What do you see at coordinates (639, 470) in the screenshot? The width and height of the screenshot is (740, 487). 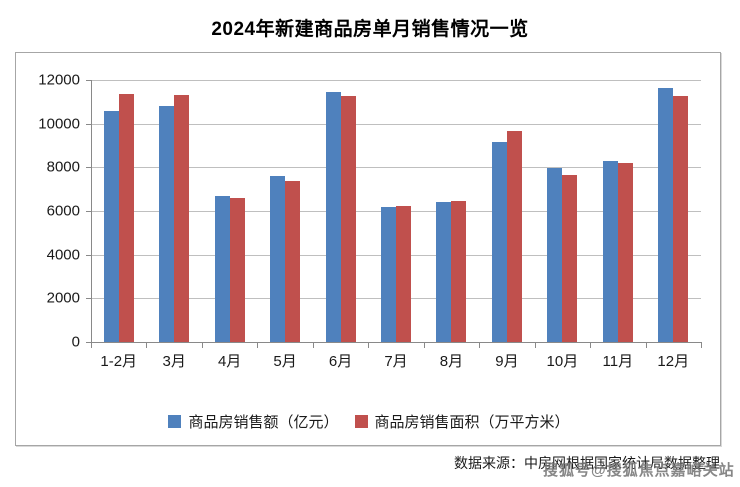 I see `watermark-text: 搜狐号@搜狐焦点嘉峪关站` at bounding box center [639, 470].